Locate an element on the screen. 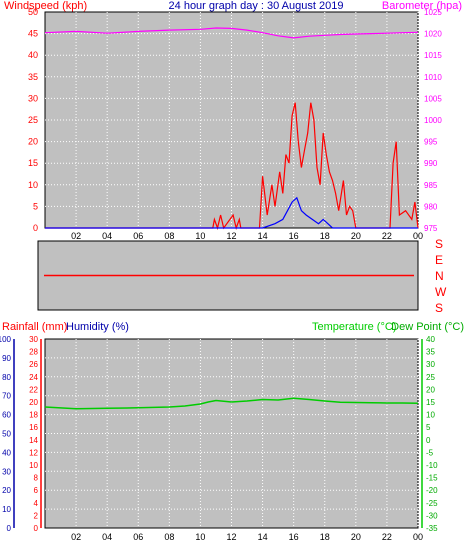 The width and height of the screenshot is (467, 555). barometer-tick-label: 1010 is located at coordinates (433, 77).